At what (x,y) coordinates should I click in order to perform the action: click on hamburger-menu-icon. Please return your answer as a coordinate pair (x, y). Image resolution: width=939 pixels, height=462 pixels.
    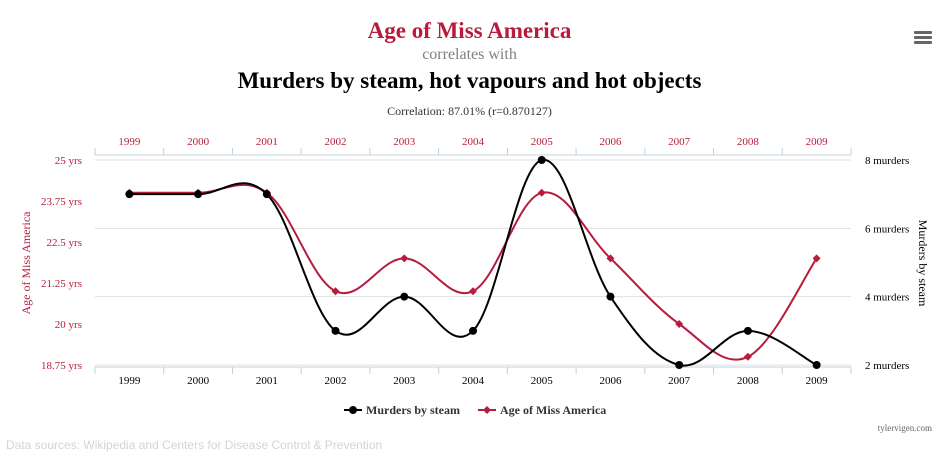
    Looking at the image, I should click on (923, 38).